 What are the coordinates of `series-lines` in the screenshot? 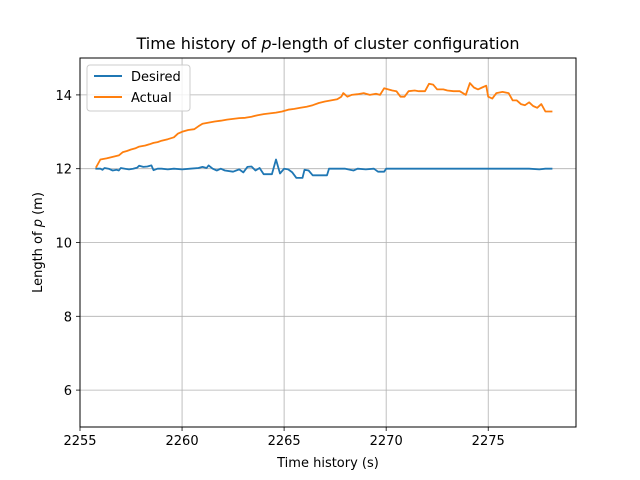 It's located at (324, 130).